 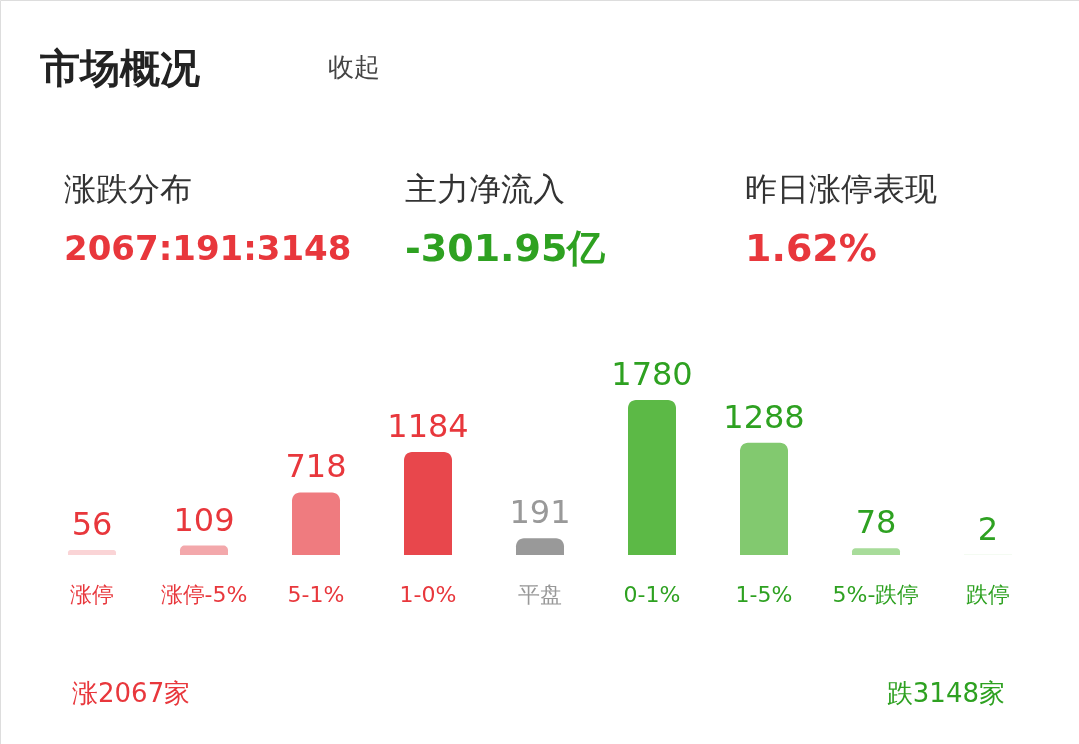 I want to click on data-label: 109, so click(x=204, y=519).